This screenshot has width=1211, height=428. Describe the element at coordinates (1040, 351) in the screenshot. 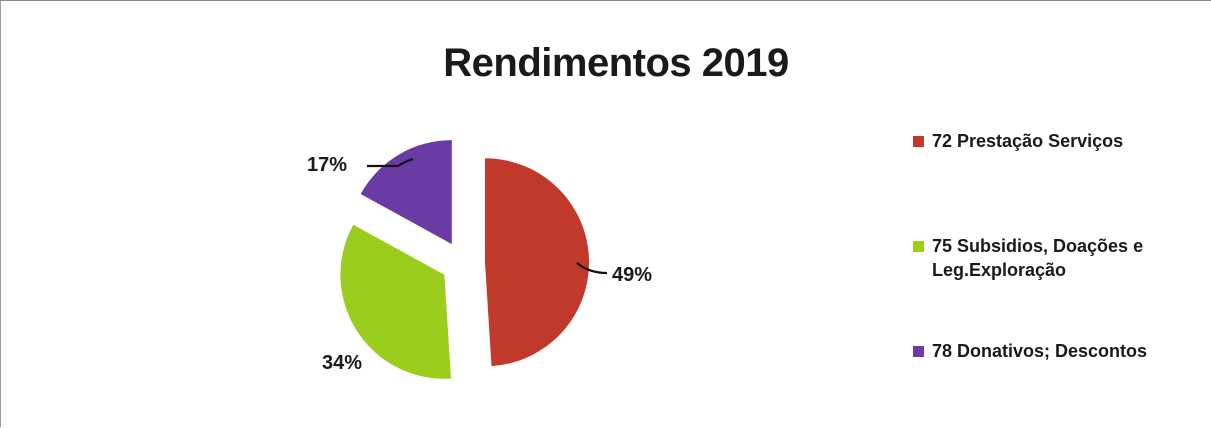

I see `legend-label: 78 Donativos; Descontos` at that location.